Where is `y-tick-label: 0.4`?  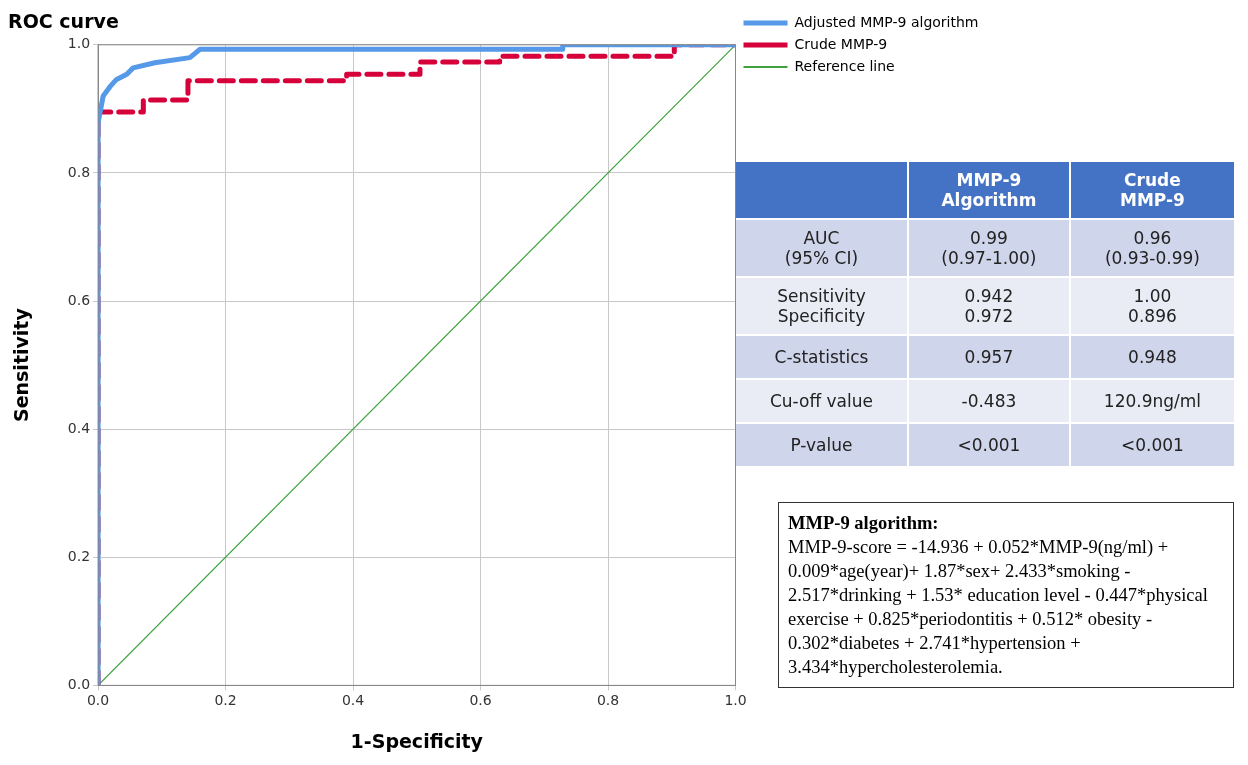 y-tick-label: 0.4 is located at coordinates (79, 427).